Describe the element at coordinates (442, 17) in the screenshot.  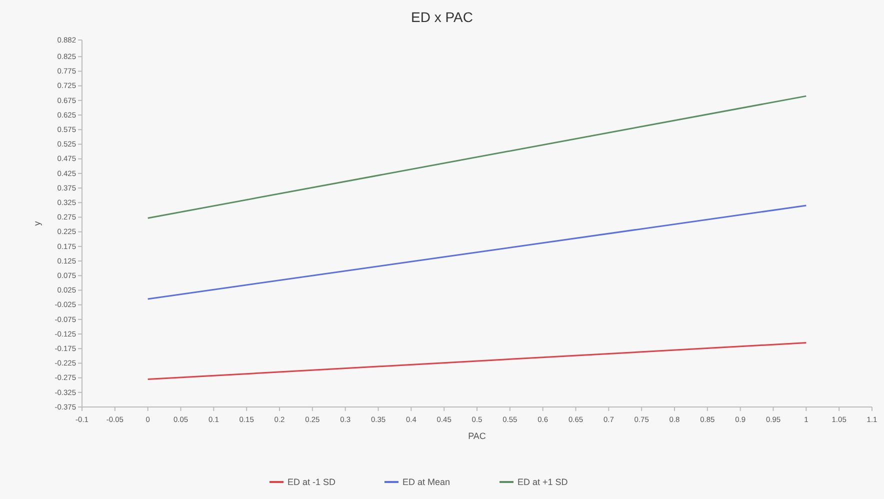
I see `chart-title: ED x PAC` at that location.